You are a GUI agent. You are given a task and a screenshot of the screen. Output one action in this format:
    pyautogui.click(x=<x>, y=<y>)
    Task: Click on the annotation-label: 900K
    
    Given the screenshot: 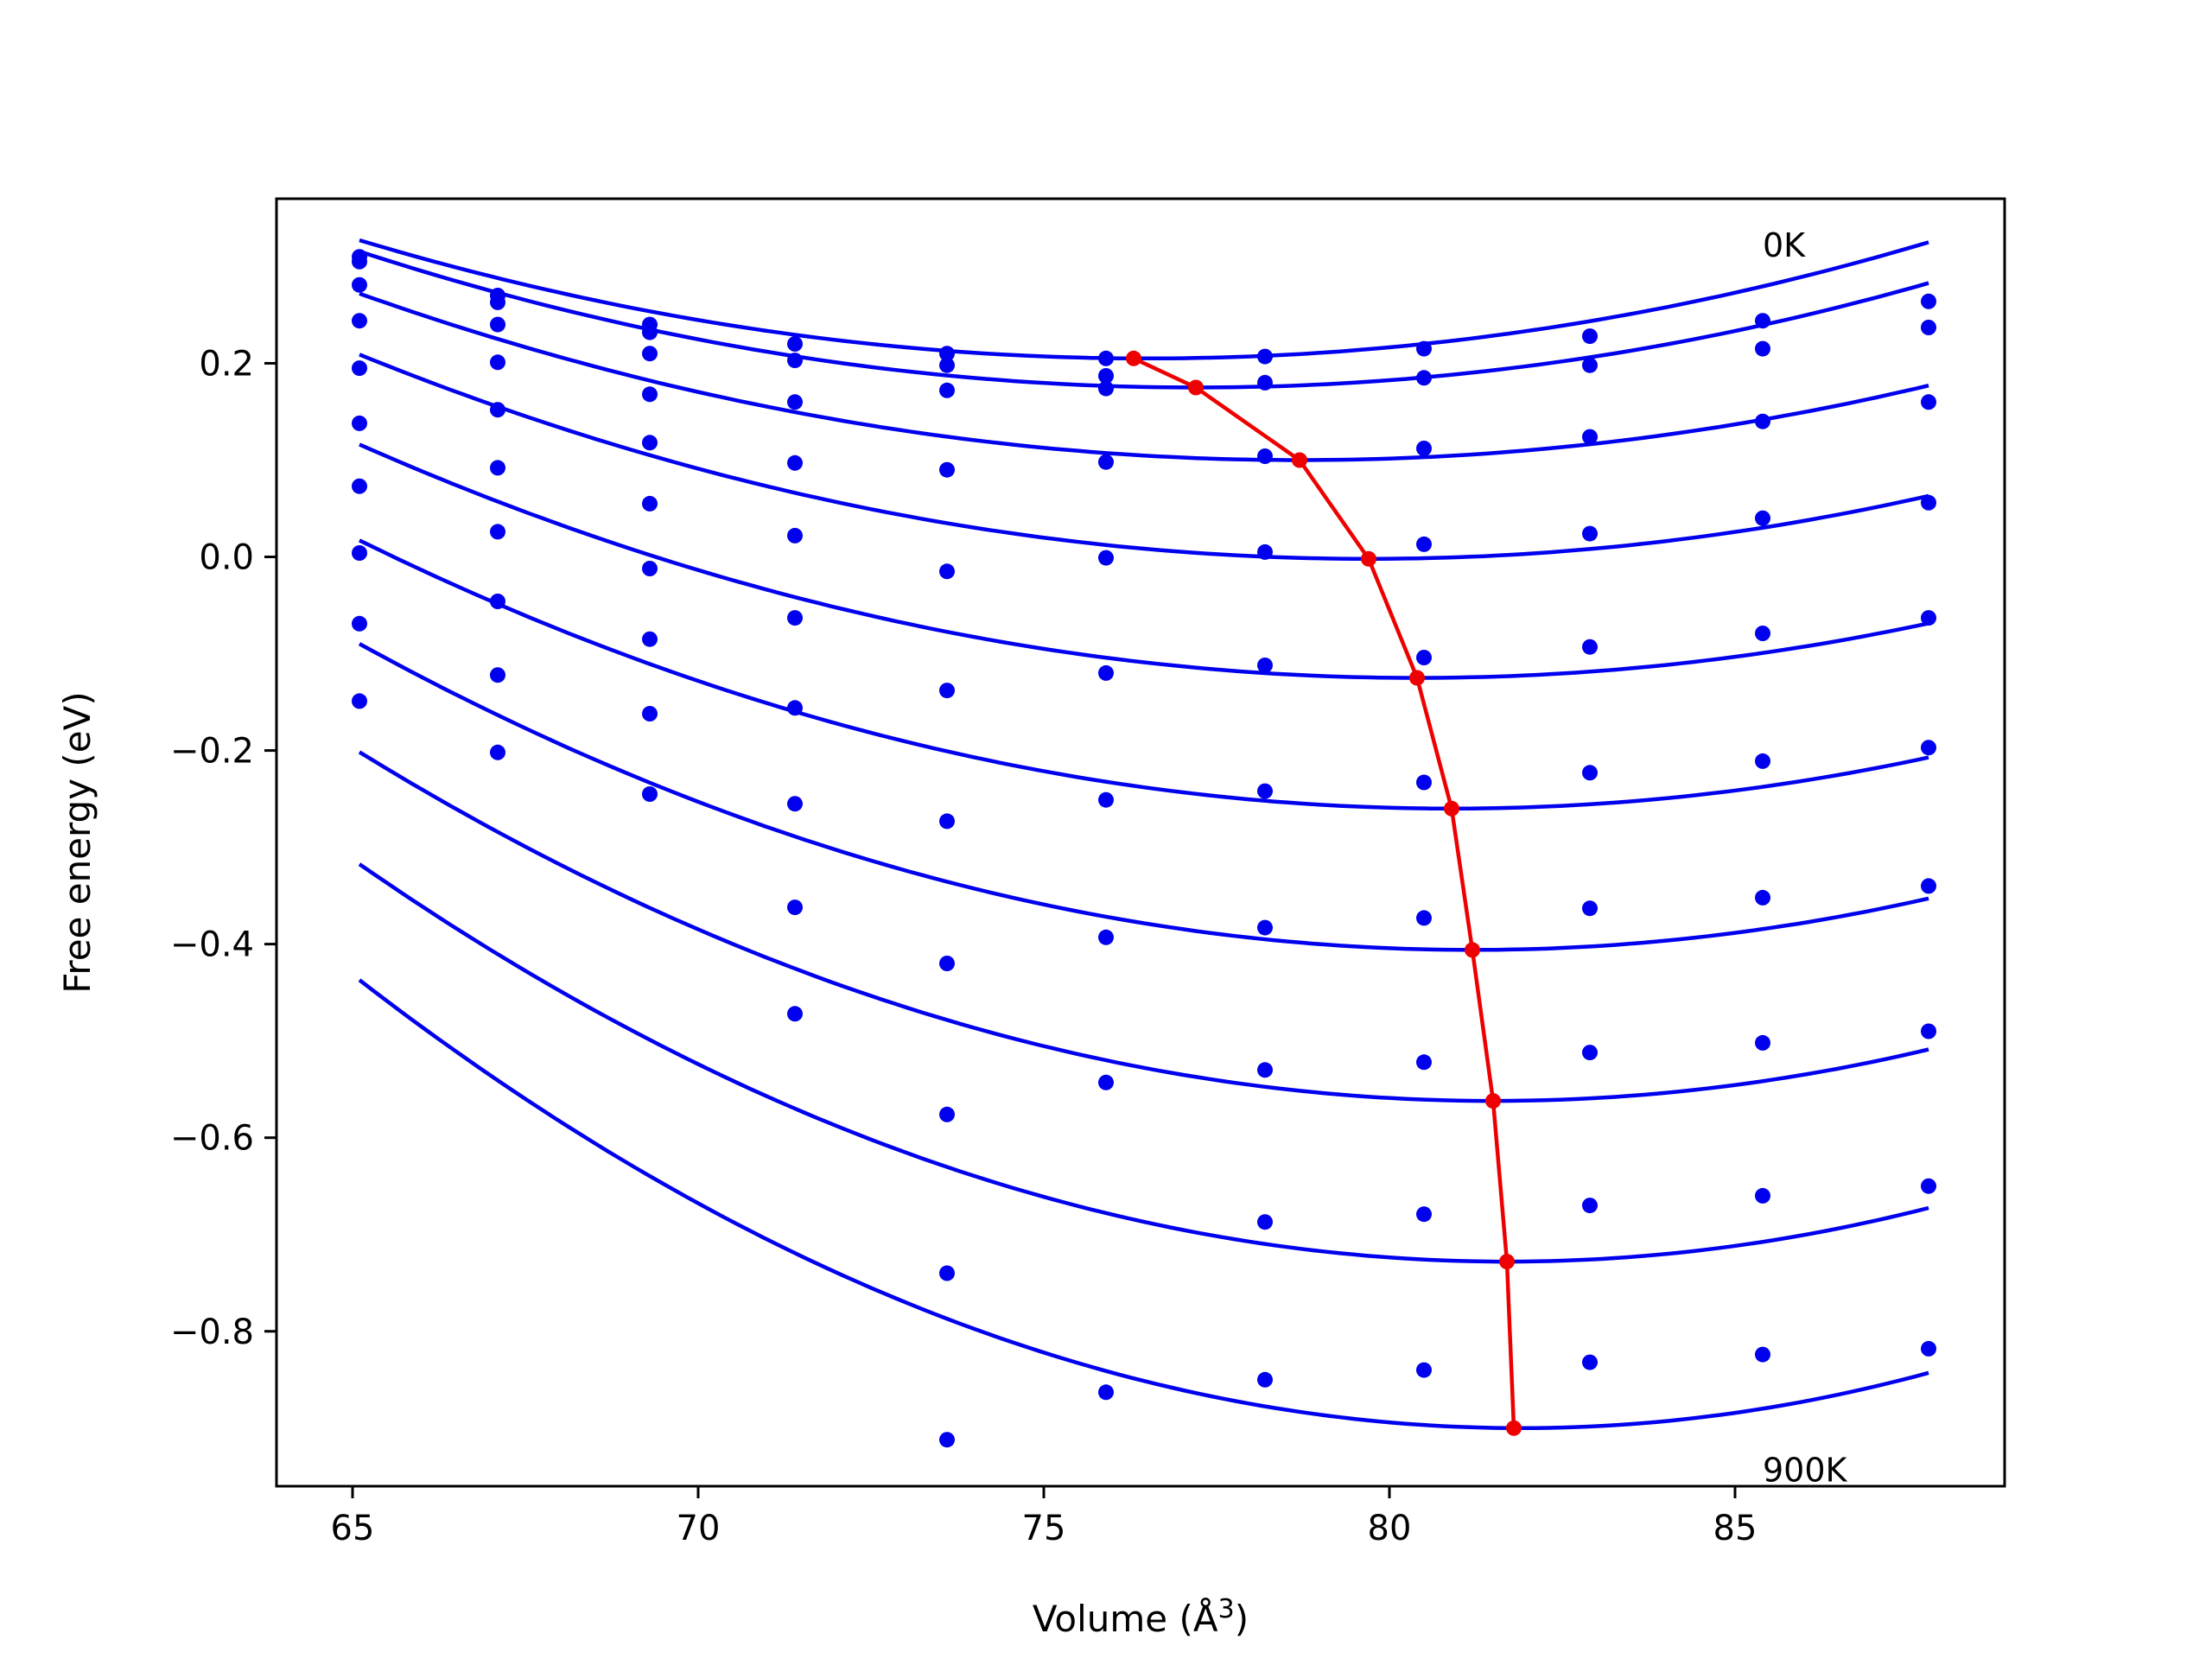 What is the action you would take?
    pyautogui.click(x=1805, y=1470)
    